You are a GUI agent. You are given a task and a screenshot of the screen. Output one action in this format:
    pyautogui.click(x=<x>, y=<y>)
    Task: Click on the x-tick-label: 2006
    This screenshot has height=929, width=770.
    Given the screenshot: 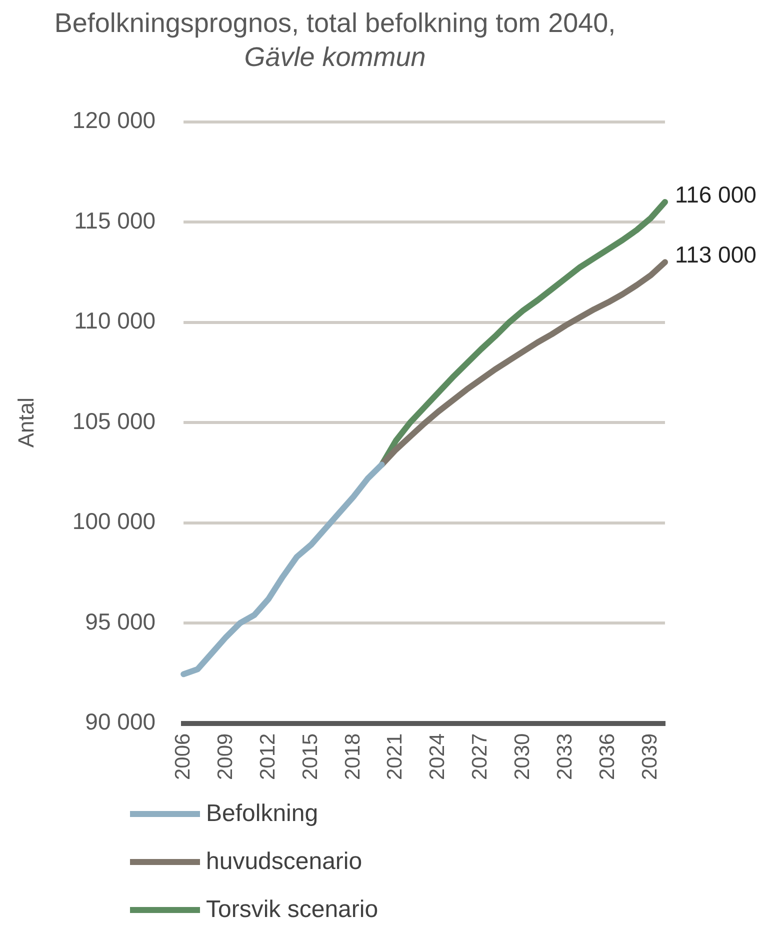 What is the action you would take?
    pyautogui.click(x=182, y=756)
    